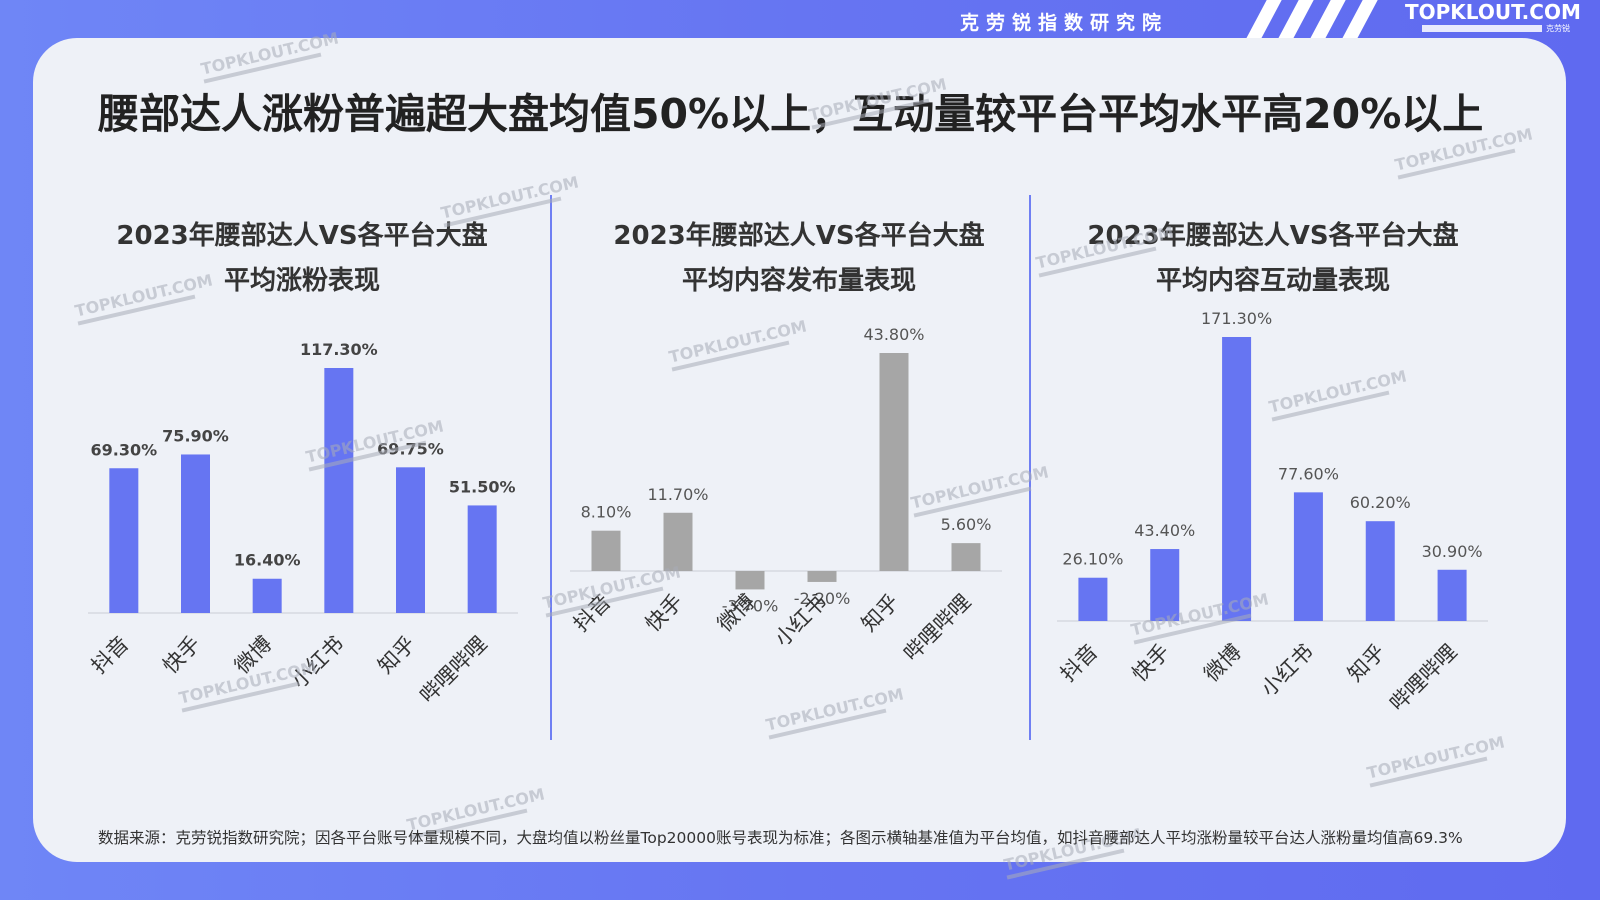 This screenshot has height=900, width=1600. I want to click on chart-data-label: 69.30%, so click(124, 449).